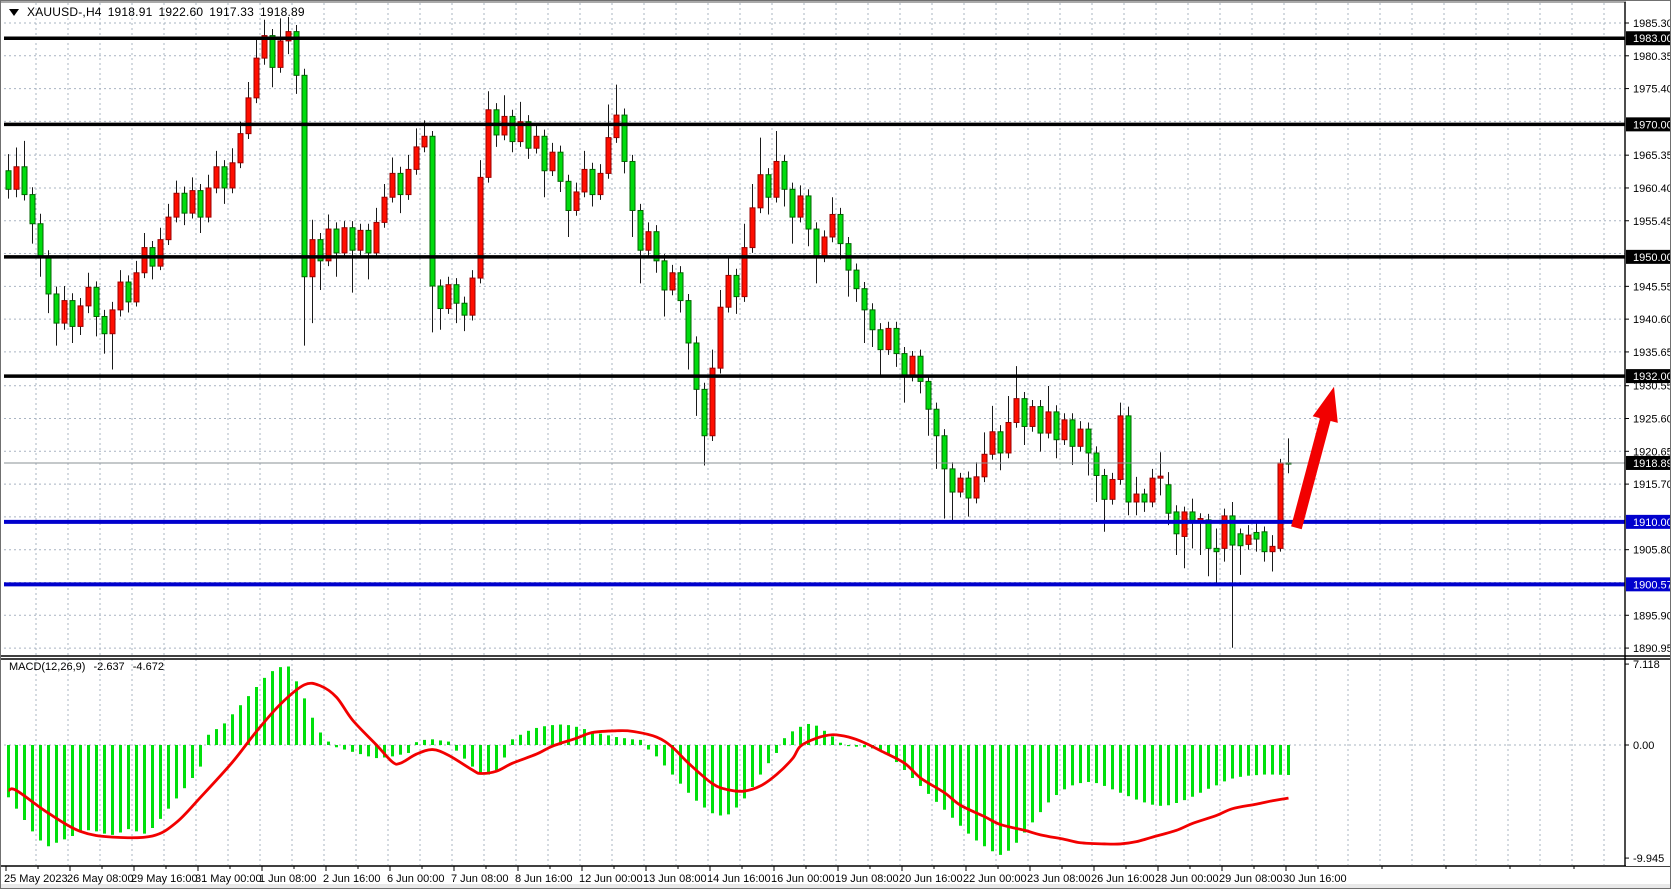  What do you see at coordinates (931, 879) in the screenshot?
I see `time-axis-label: 20 Jun 16:00` at bounding box center [931, 879].